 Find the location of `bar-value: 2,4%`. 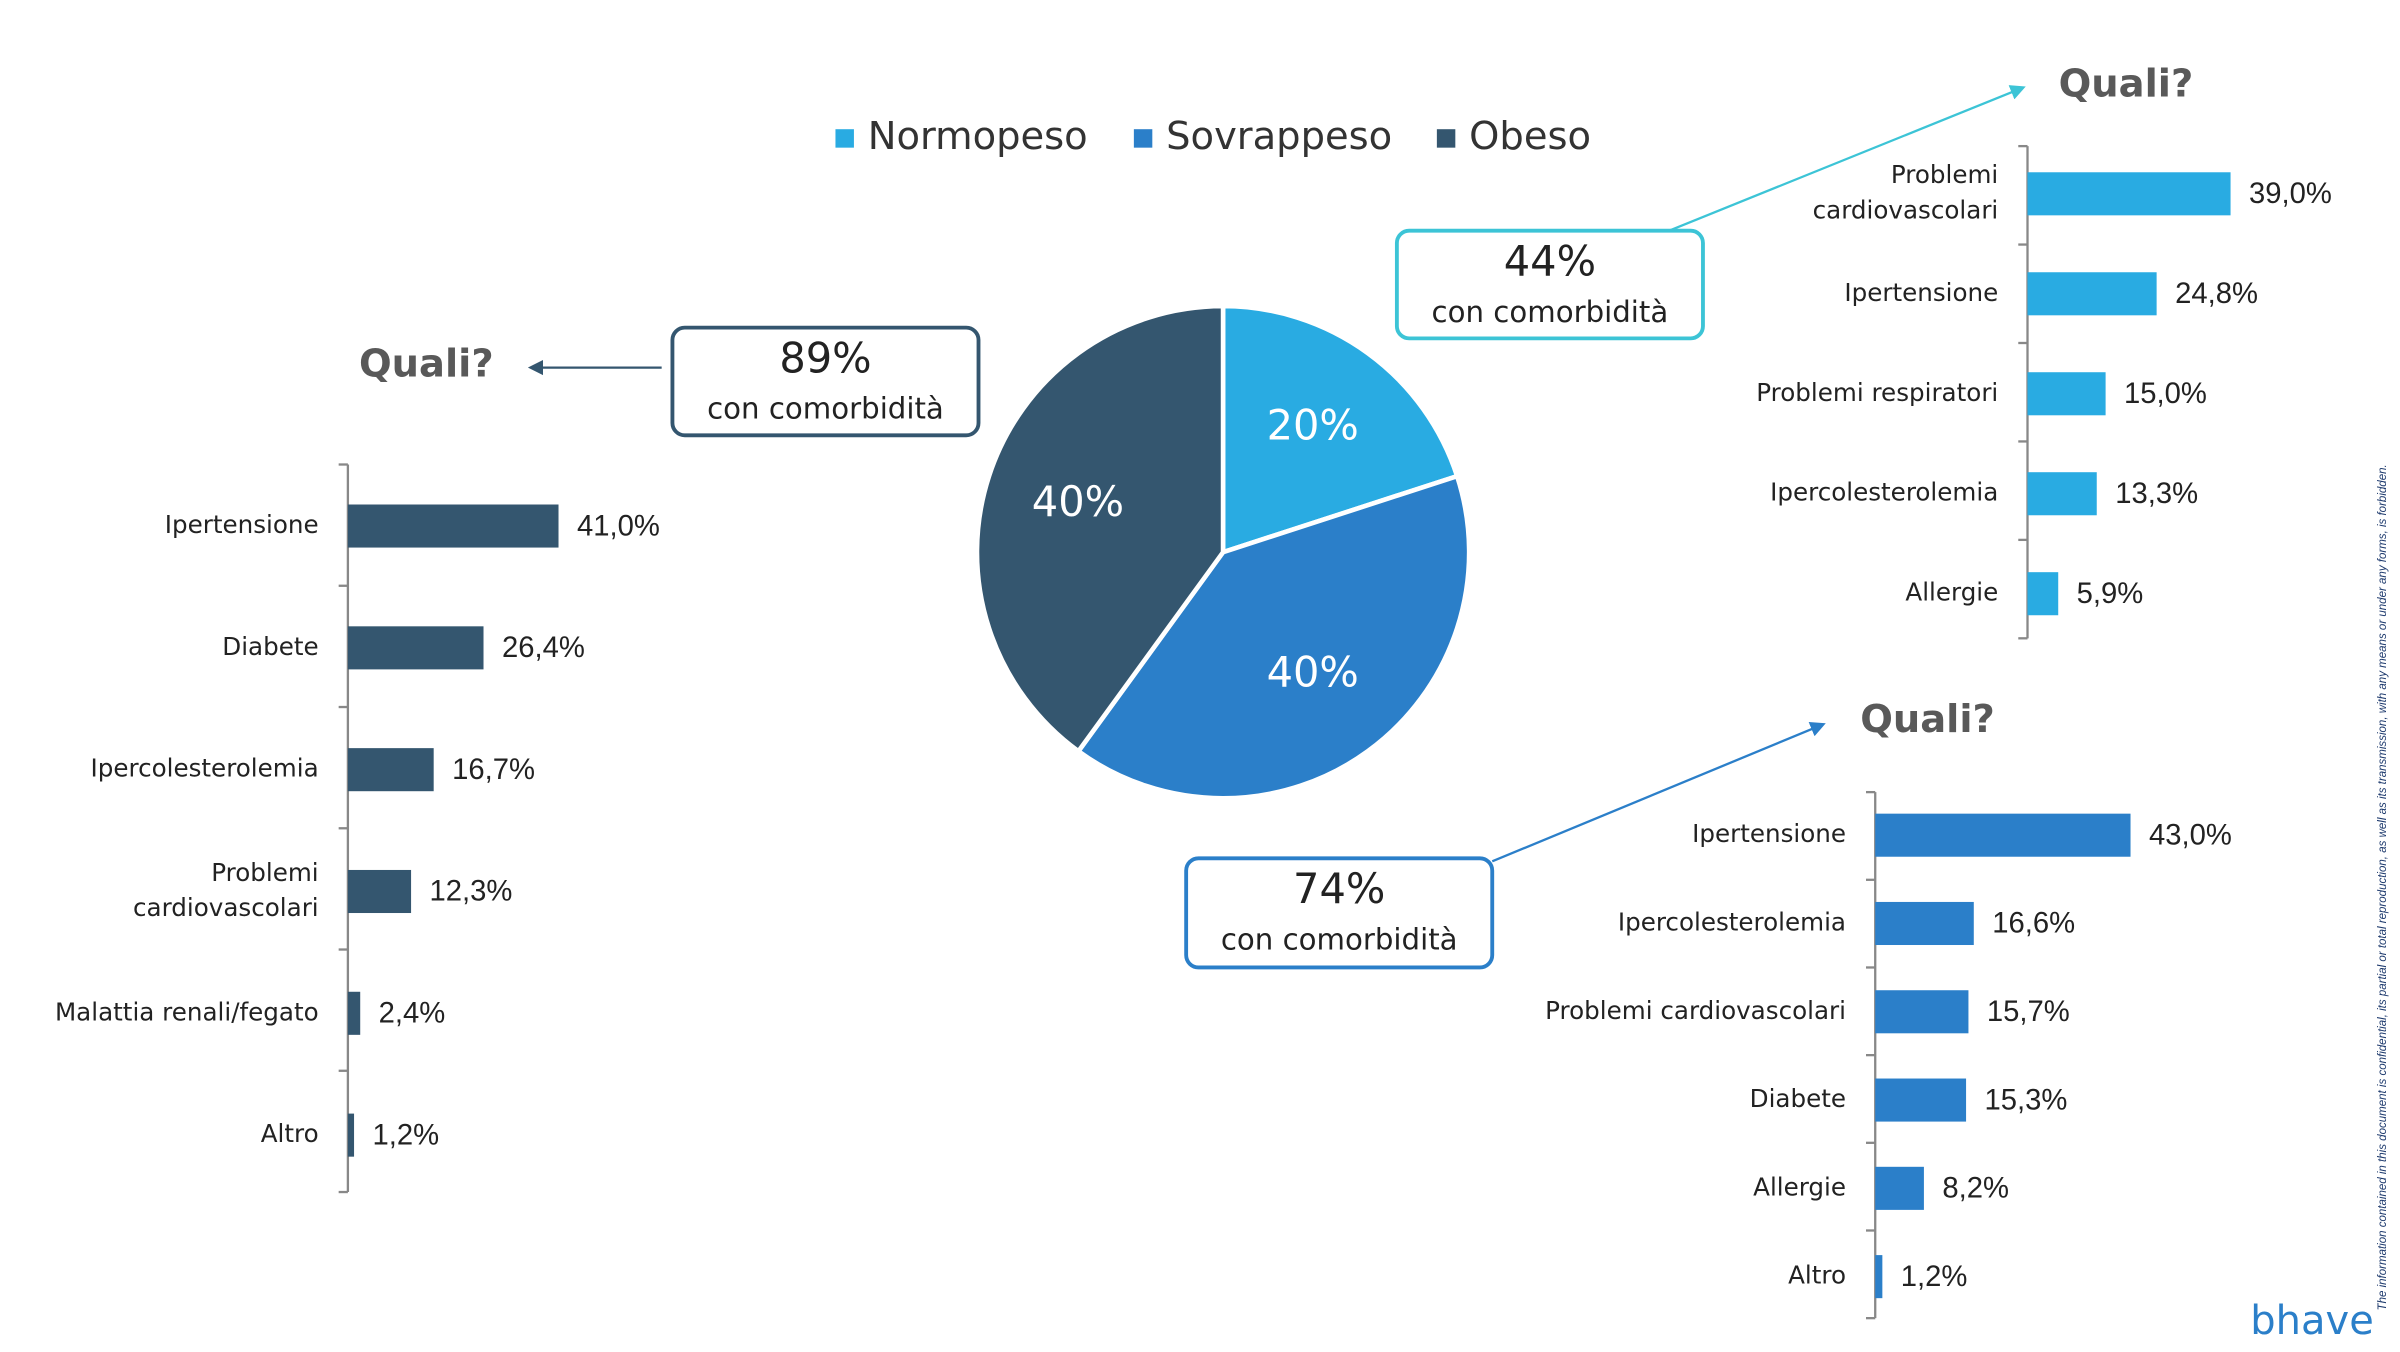

bar-value: 2,4% is located at coordinates (412, 1014).